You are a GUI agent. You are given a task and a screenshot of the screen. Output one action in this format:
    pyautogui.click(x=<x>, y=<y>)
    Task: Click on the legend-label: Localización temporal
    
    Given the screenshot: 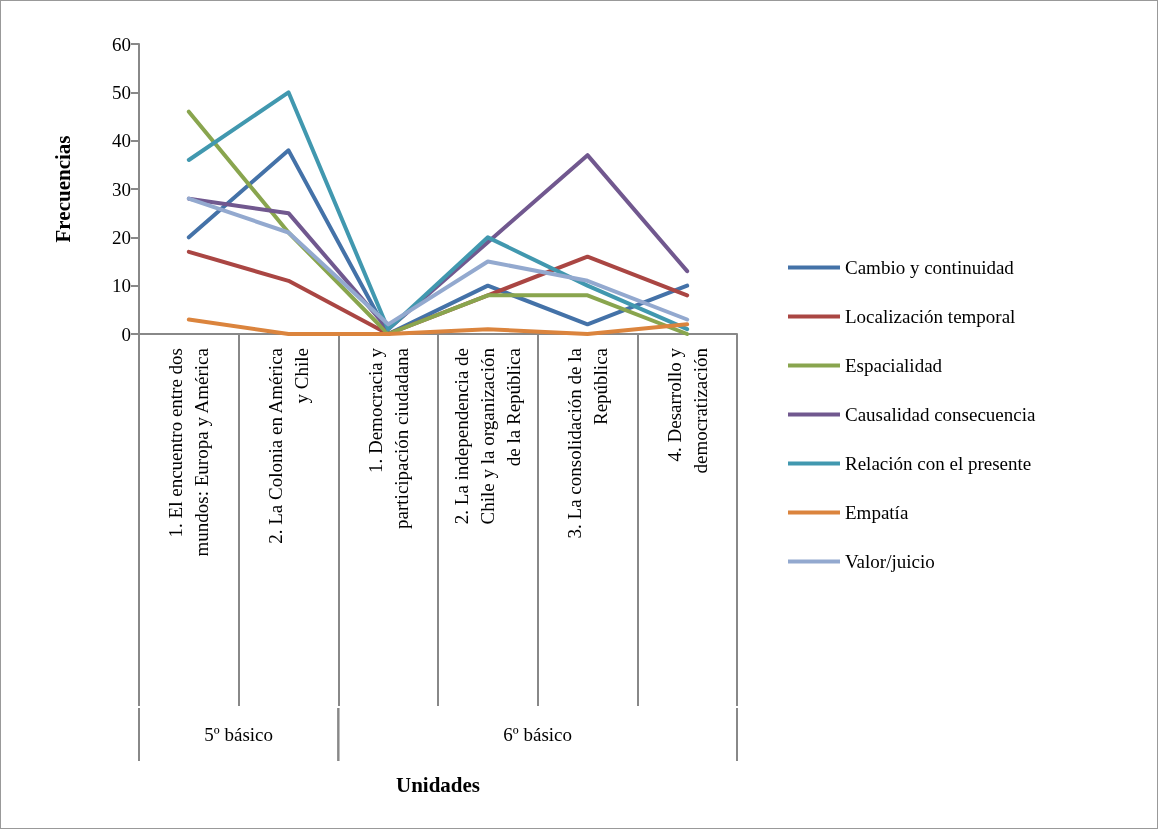 What is the action you would take?
    pyautogui.click(x=930, y=316)
    